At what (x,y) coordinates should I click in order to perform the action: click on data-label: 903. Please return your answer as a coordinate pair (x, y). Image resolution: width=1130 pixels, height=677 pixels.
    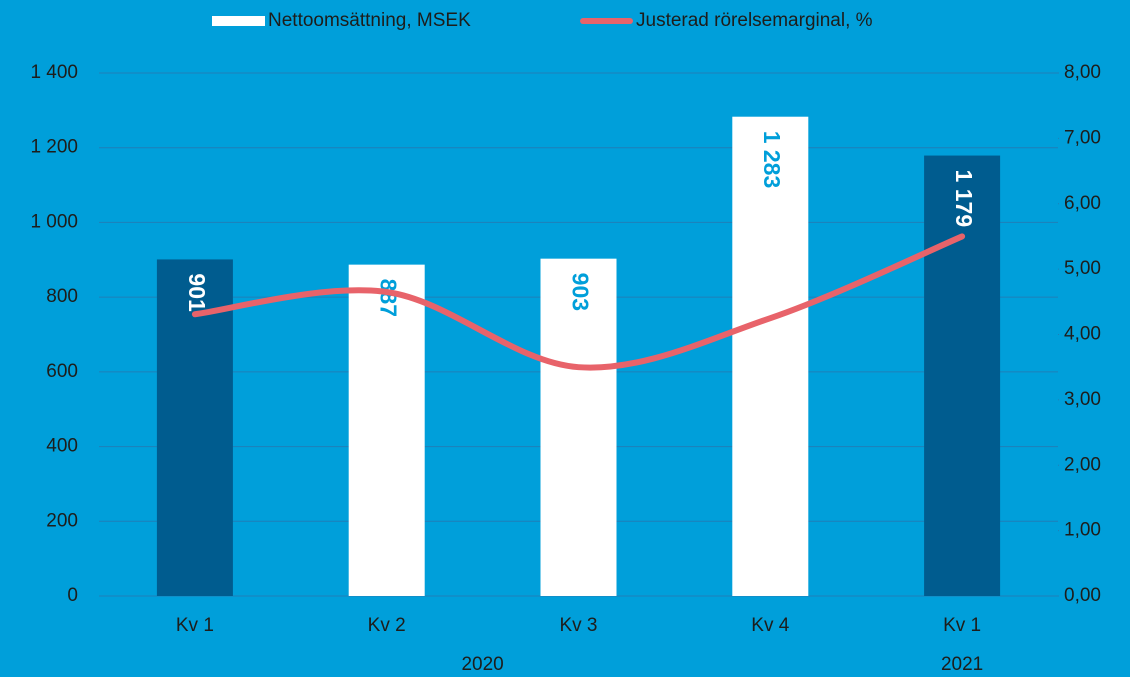
    Looking at the image, I should click on (580, 292).